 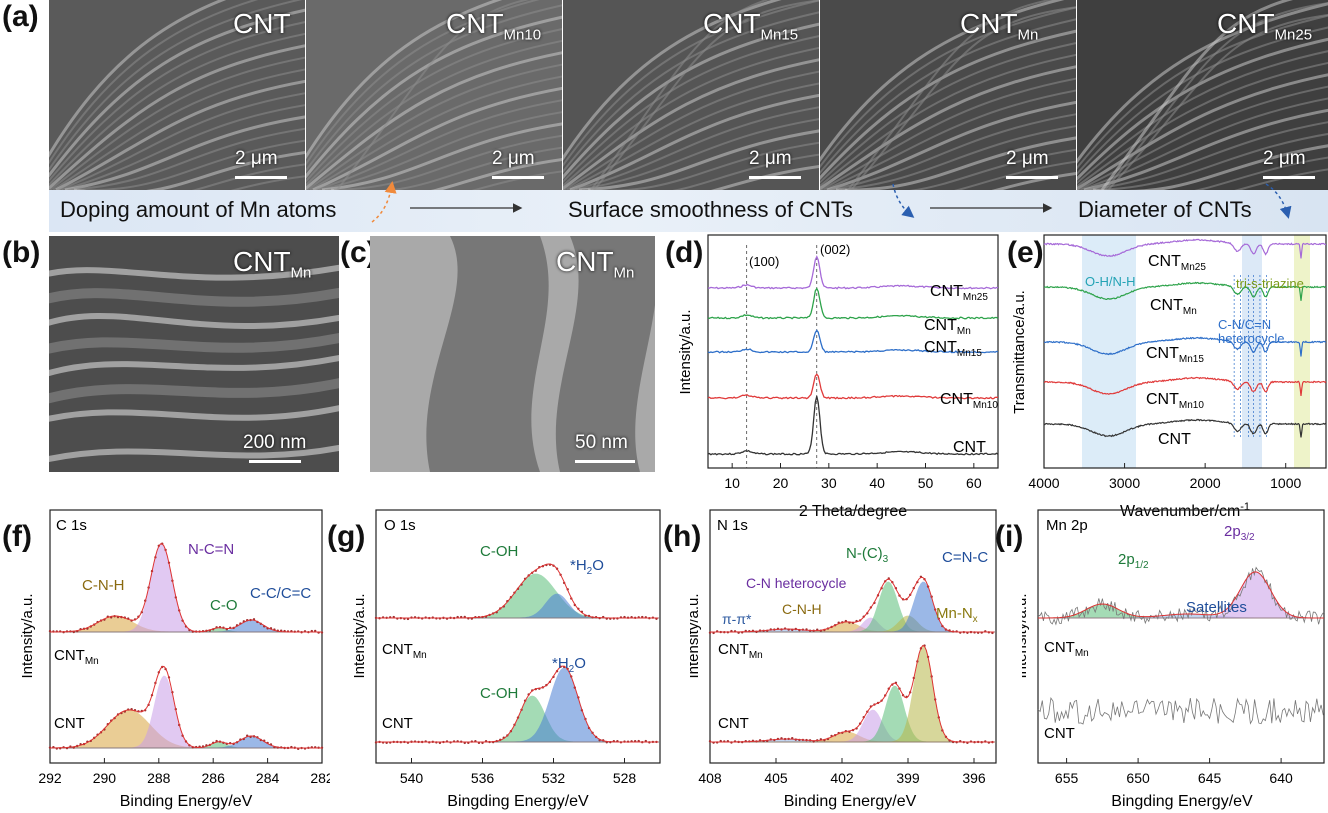 What do you see at coordinates (737, 619) in the screenshot?
I see `n1s-peak-pipi: π-π*` at bounding box center [737, 619].